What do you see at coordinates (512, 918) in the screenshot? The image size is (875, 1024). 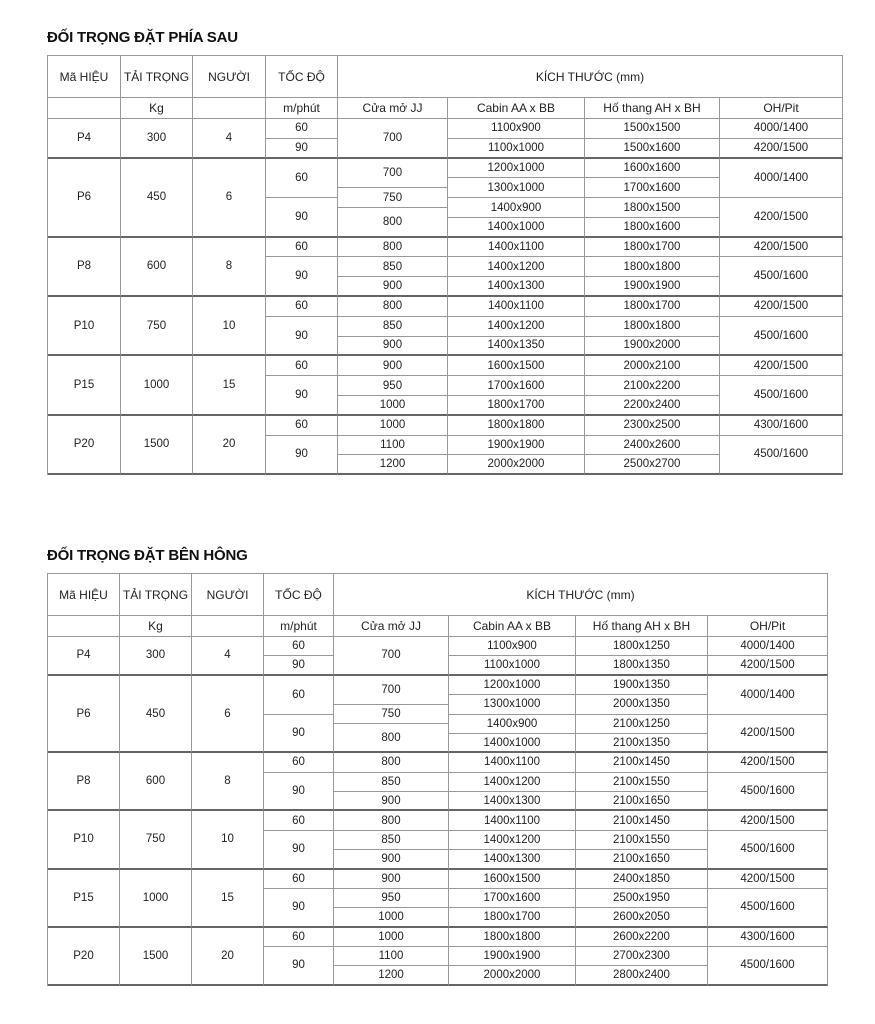 I see `cabin-cell: 1800x1700` at bounding box center [512, 918].